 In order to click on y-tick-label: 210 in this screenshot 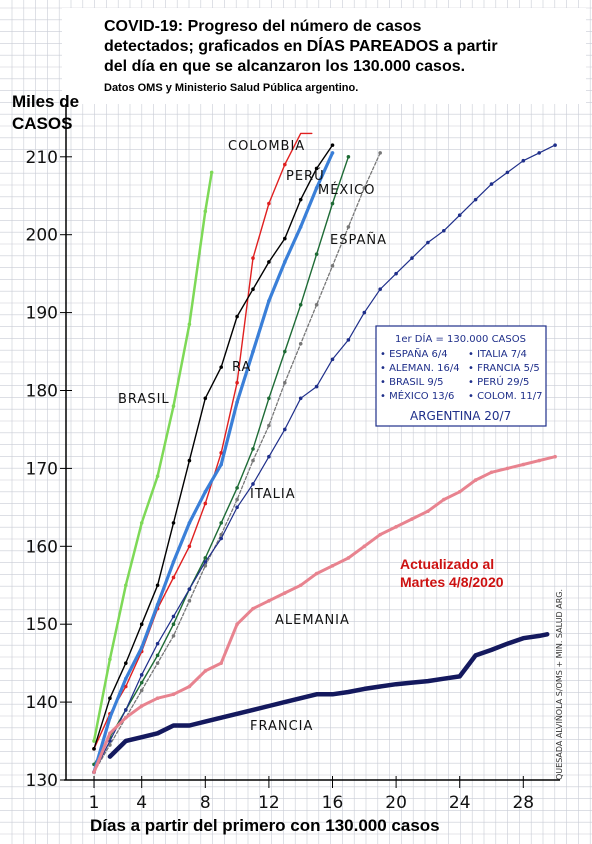, I will do `click(42, 158)`.